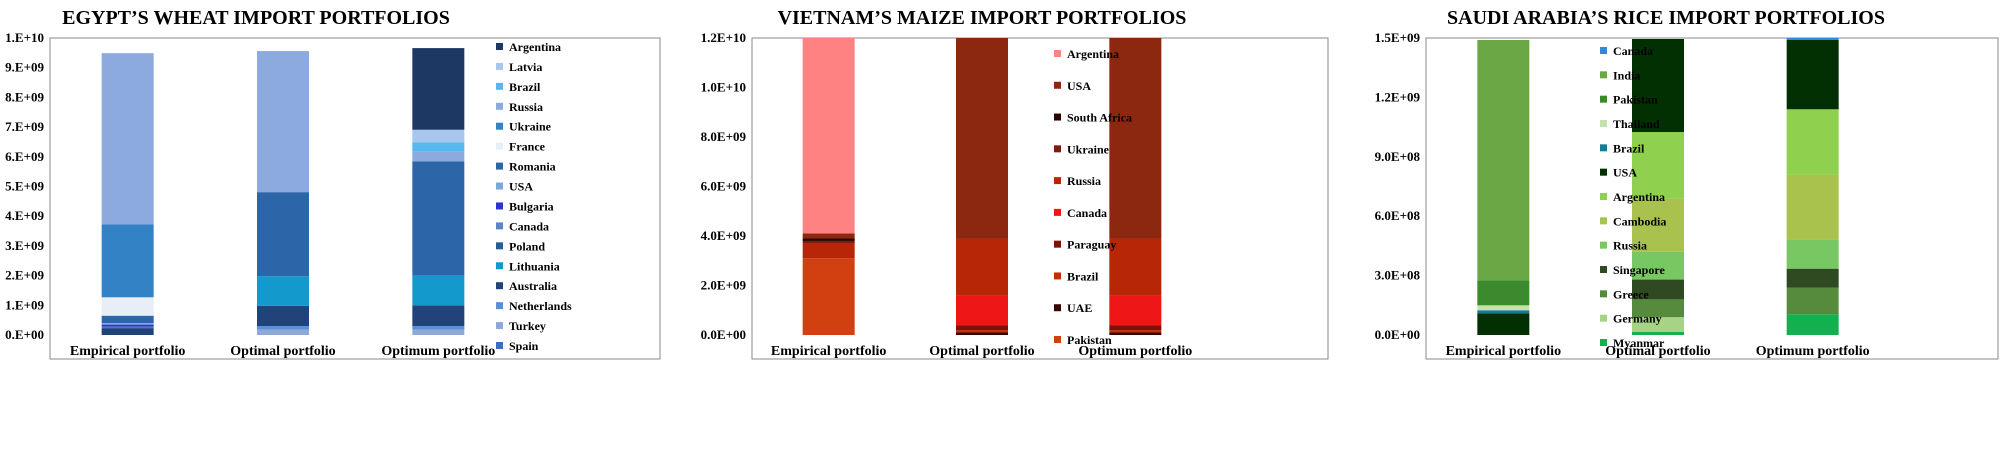  Describe the element at coordinates (1089, 340) in the screenshot. I see `legend-label-pakistan: Pakistan` at that location.